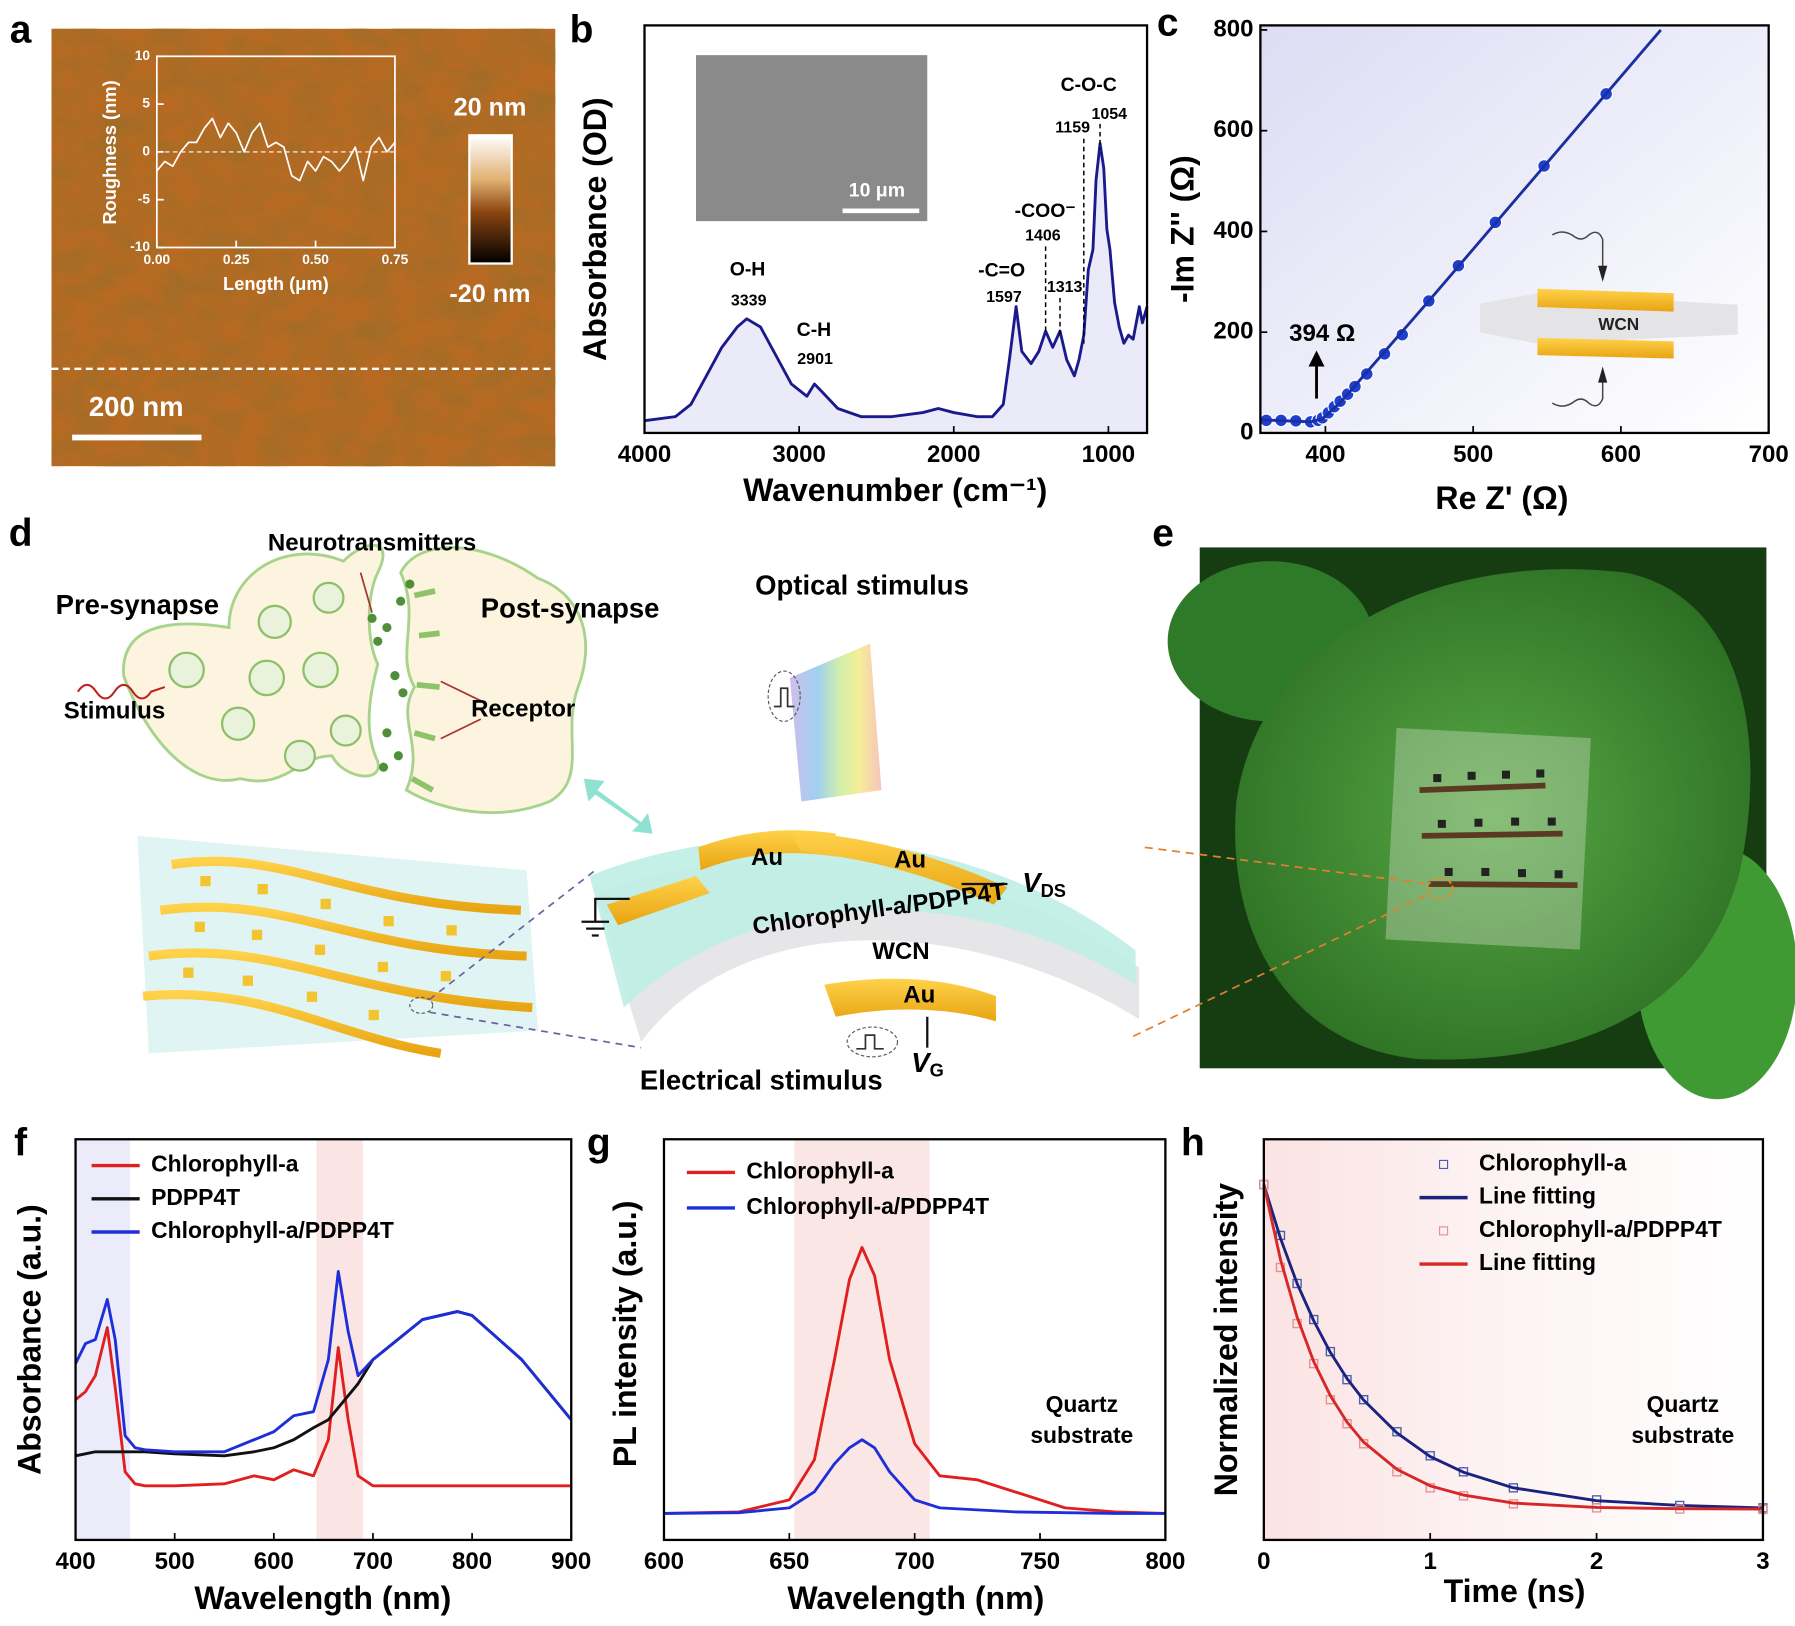 Image resolution: width=1795 pixels, height=1626 pixels. I want to click on y-axis-label: -Im Z'' (Ω), so click(1182, 229).